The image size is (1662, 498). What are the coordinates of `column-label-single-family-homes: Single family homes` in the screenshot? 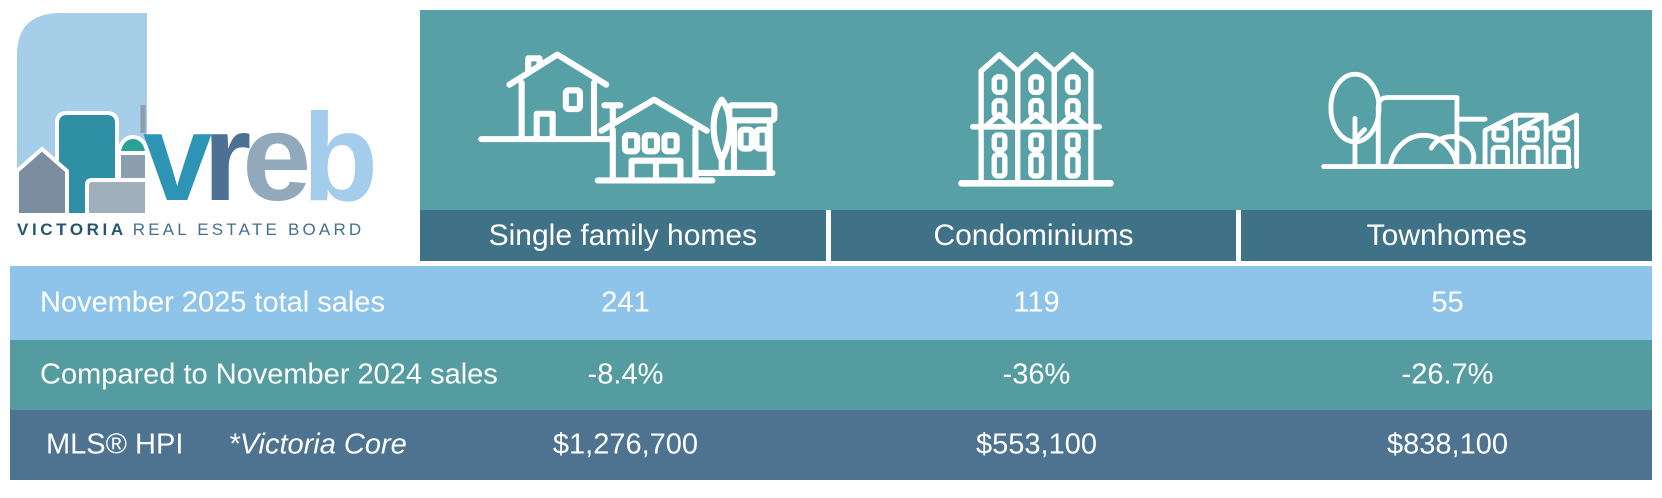 It's located at (625, 235).